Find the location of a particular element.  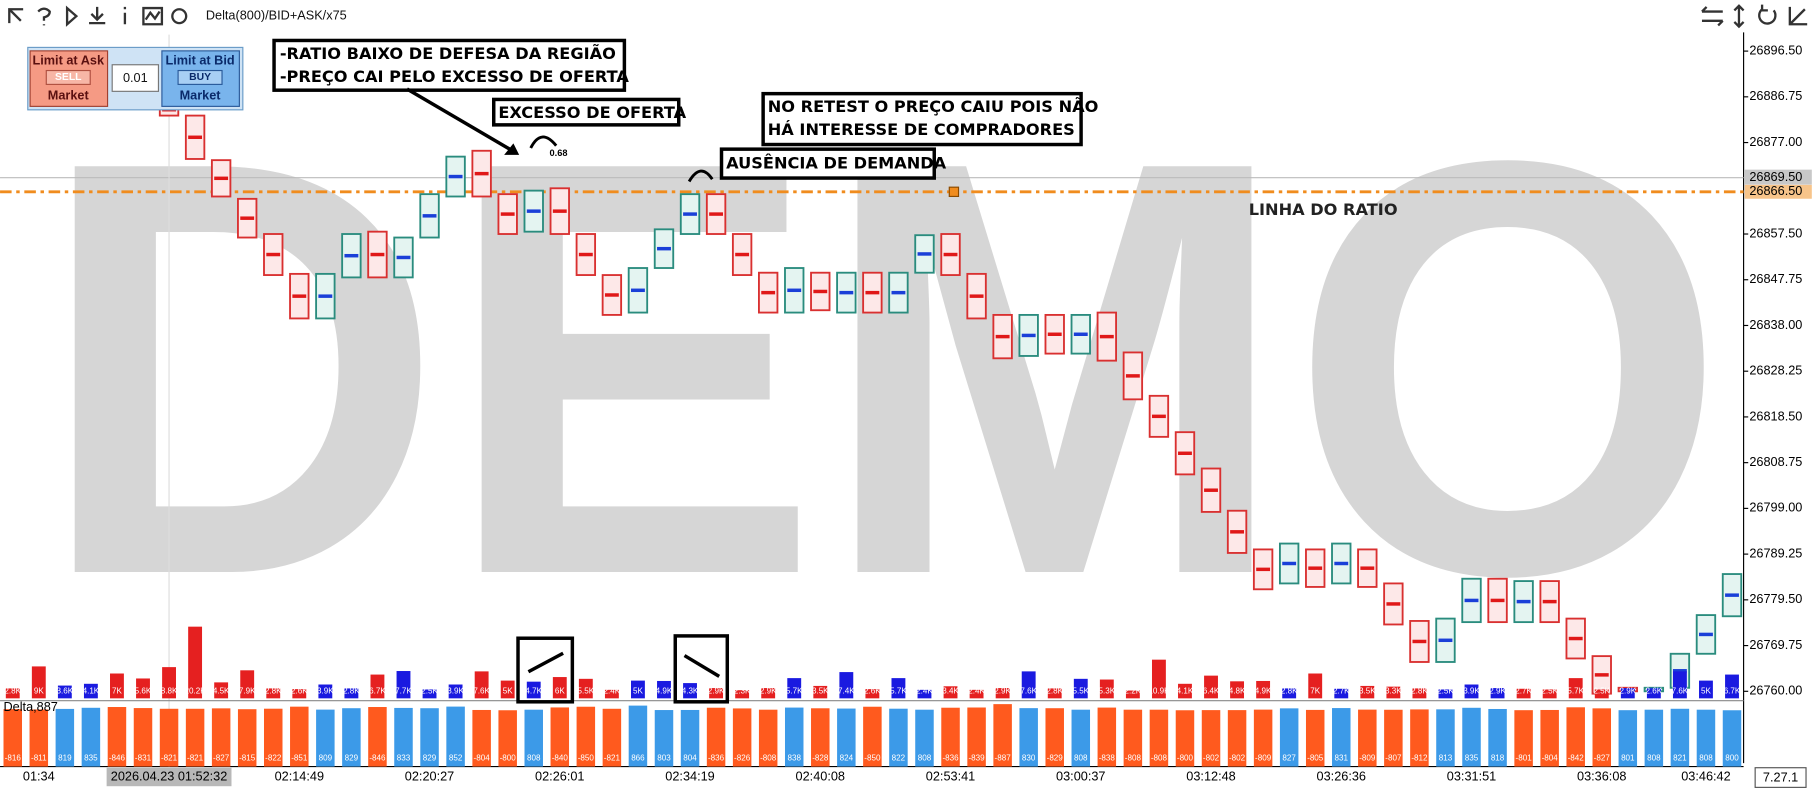

delta-label: 831 is located at coordinates (1342, 758).